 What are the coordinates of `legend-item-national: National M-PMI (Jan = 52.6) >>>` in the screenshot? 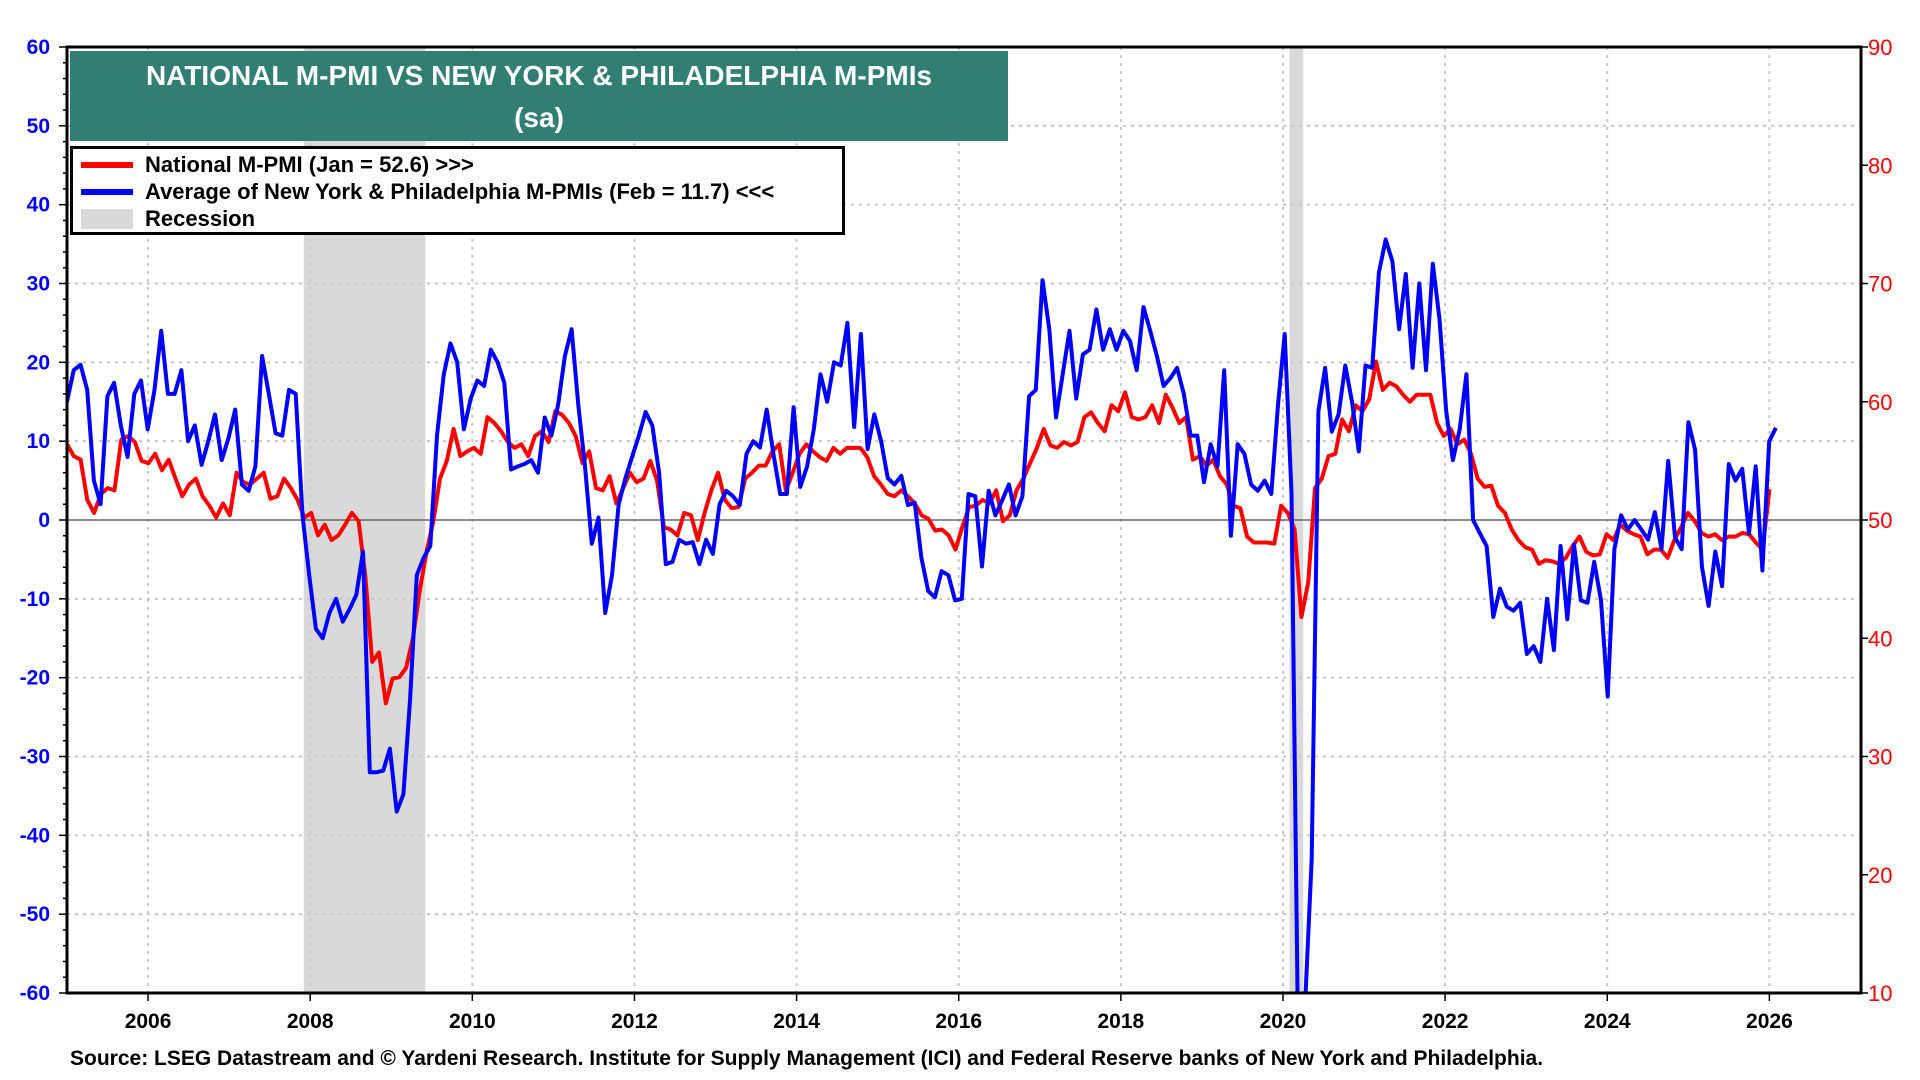 It's located at (457, 164).